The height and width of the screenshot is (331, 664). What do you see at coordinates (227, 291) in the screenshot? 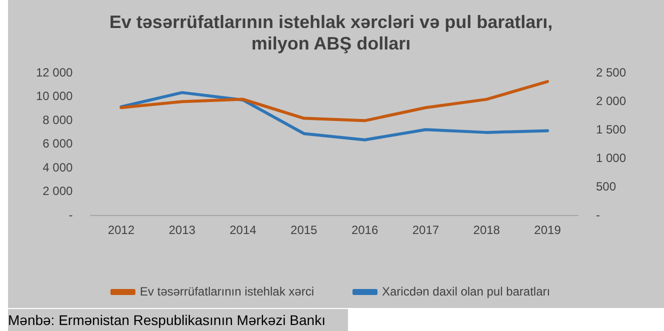
I see `legend-label: Ev təsərrüfatlarının istehlak xərci` at bounding box center [227, 291].